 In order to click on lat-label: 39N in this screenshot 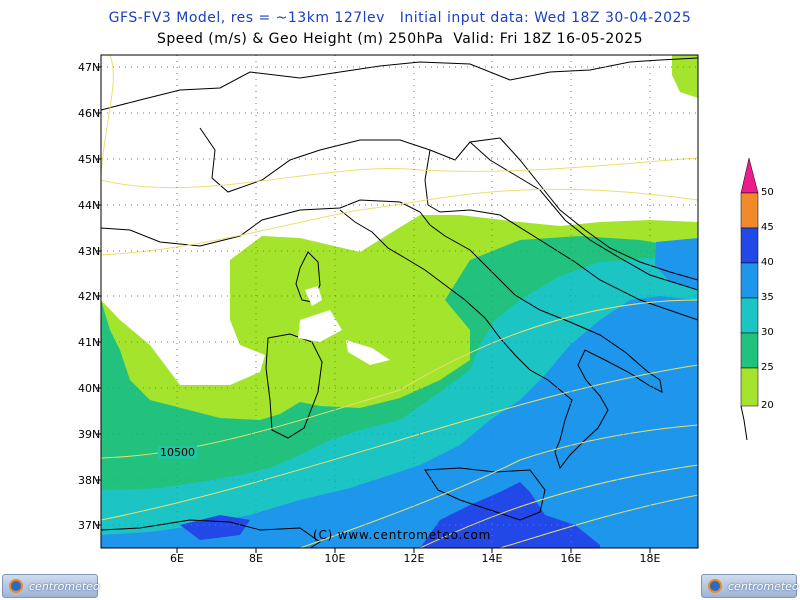, I will do `click(89, 434)`.